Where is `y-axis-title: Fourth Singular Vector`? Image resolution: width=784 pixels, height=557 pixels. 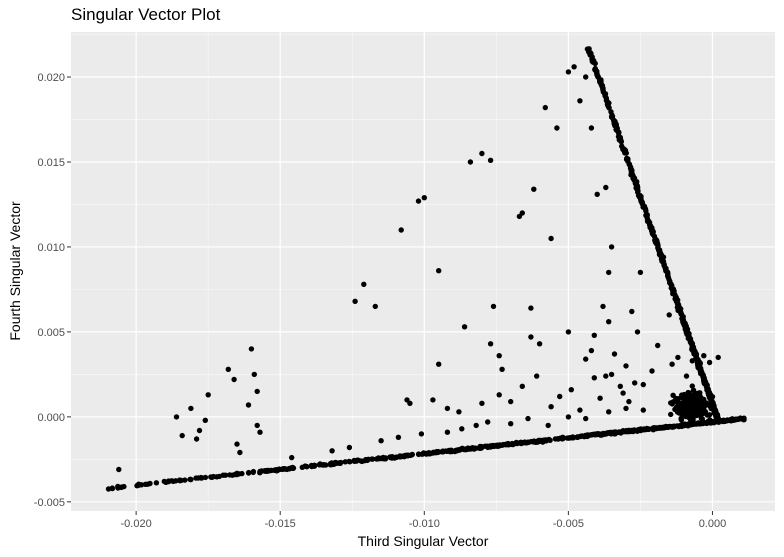
y-axis-title: Fourth Singular Vector is located at coordinates (15, 271).